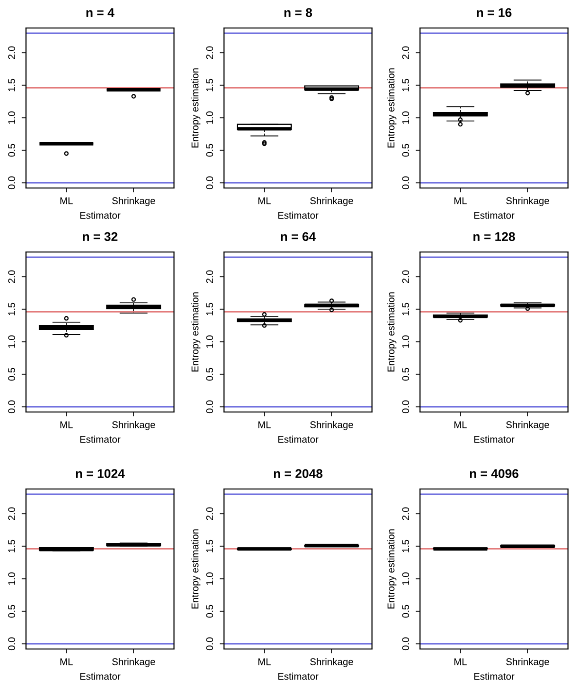 The width and height of the screenshot is (573, 690). What do you see at coordinates (298, 13) in the screenshot?
I see `chart-title: n = 8` at bounding box center [298, 13].